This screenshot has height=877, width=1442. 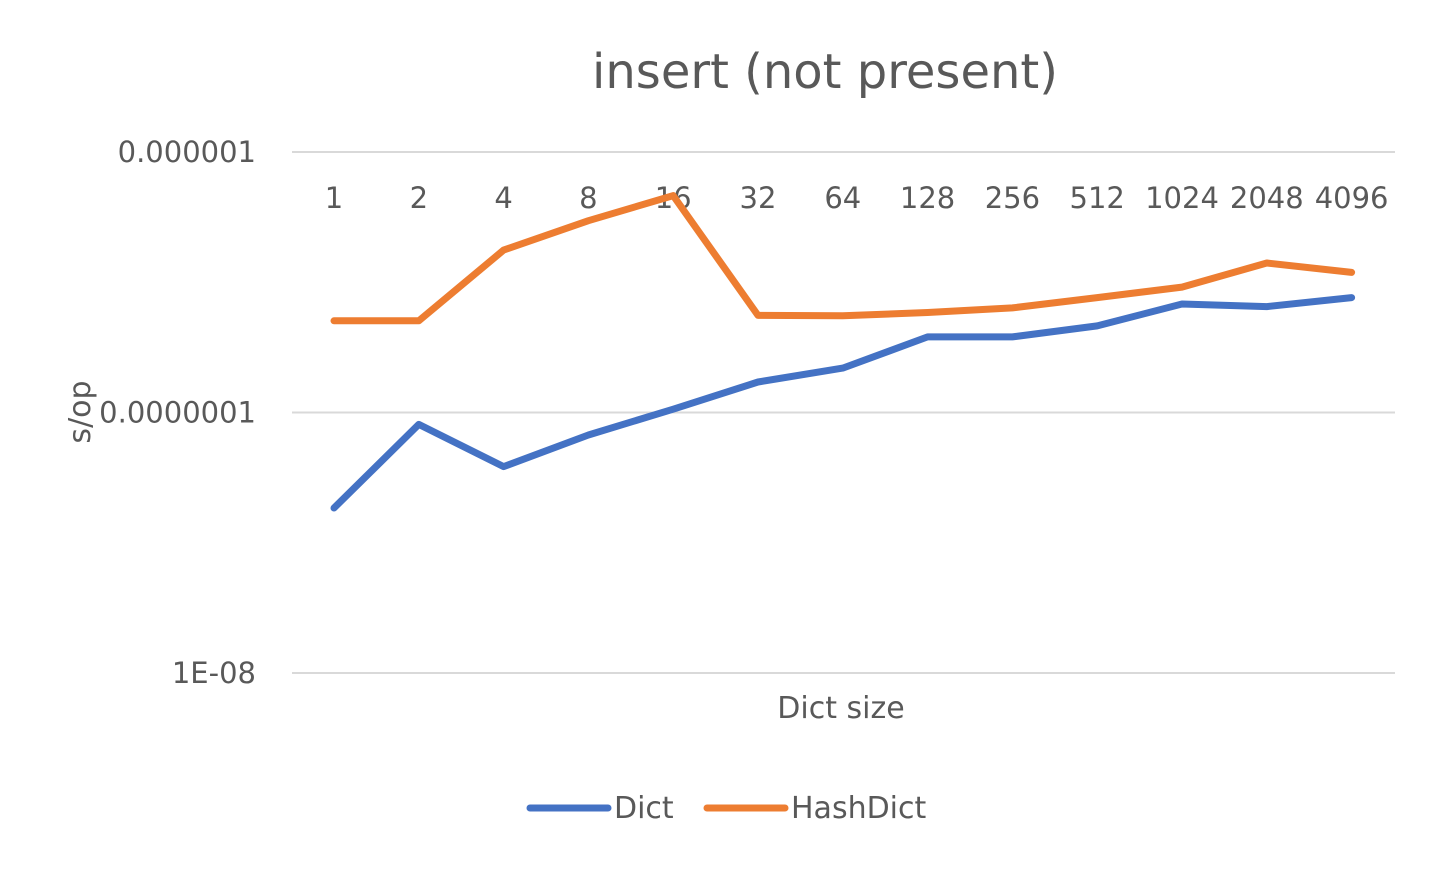 What do you see at coordinates (842, 198) in the screenshot?
I see `x-tick-label: 64` at bounding box center [842, 198].